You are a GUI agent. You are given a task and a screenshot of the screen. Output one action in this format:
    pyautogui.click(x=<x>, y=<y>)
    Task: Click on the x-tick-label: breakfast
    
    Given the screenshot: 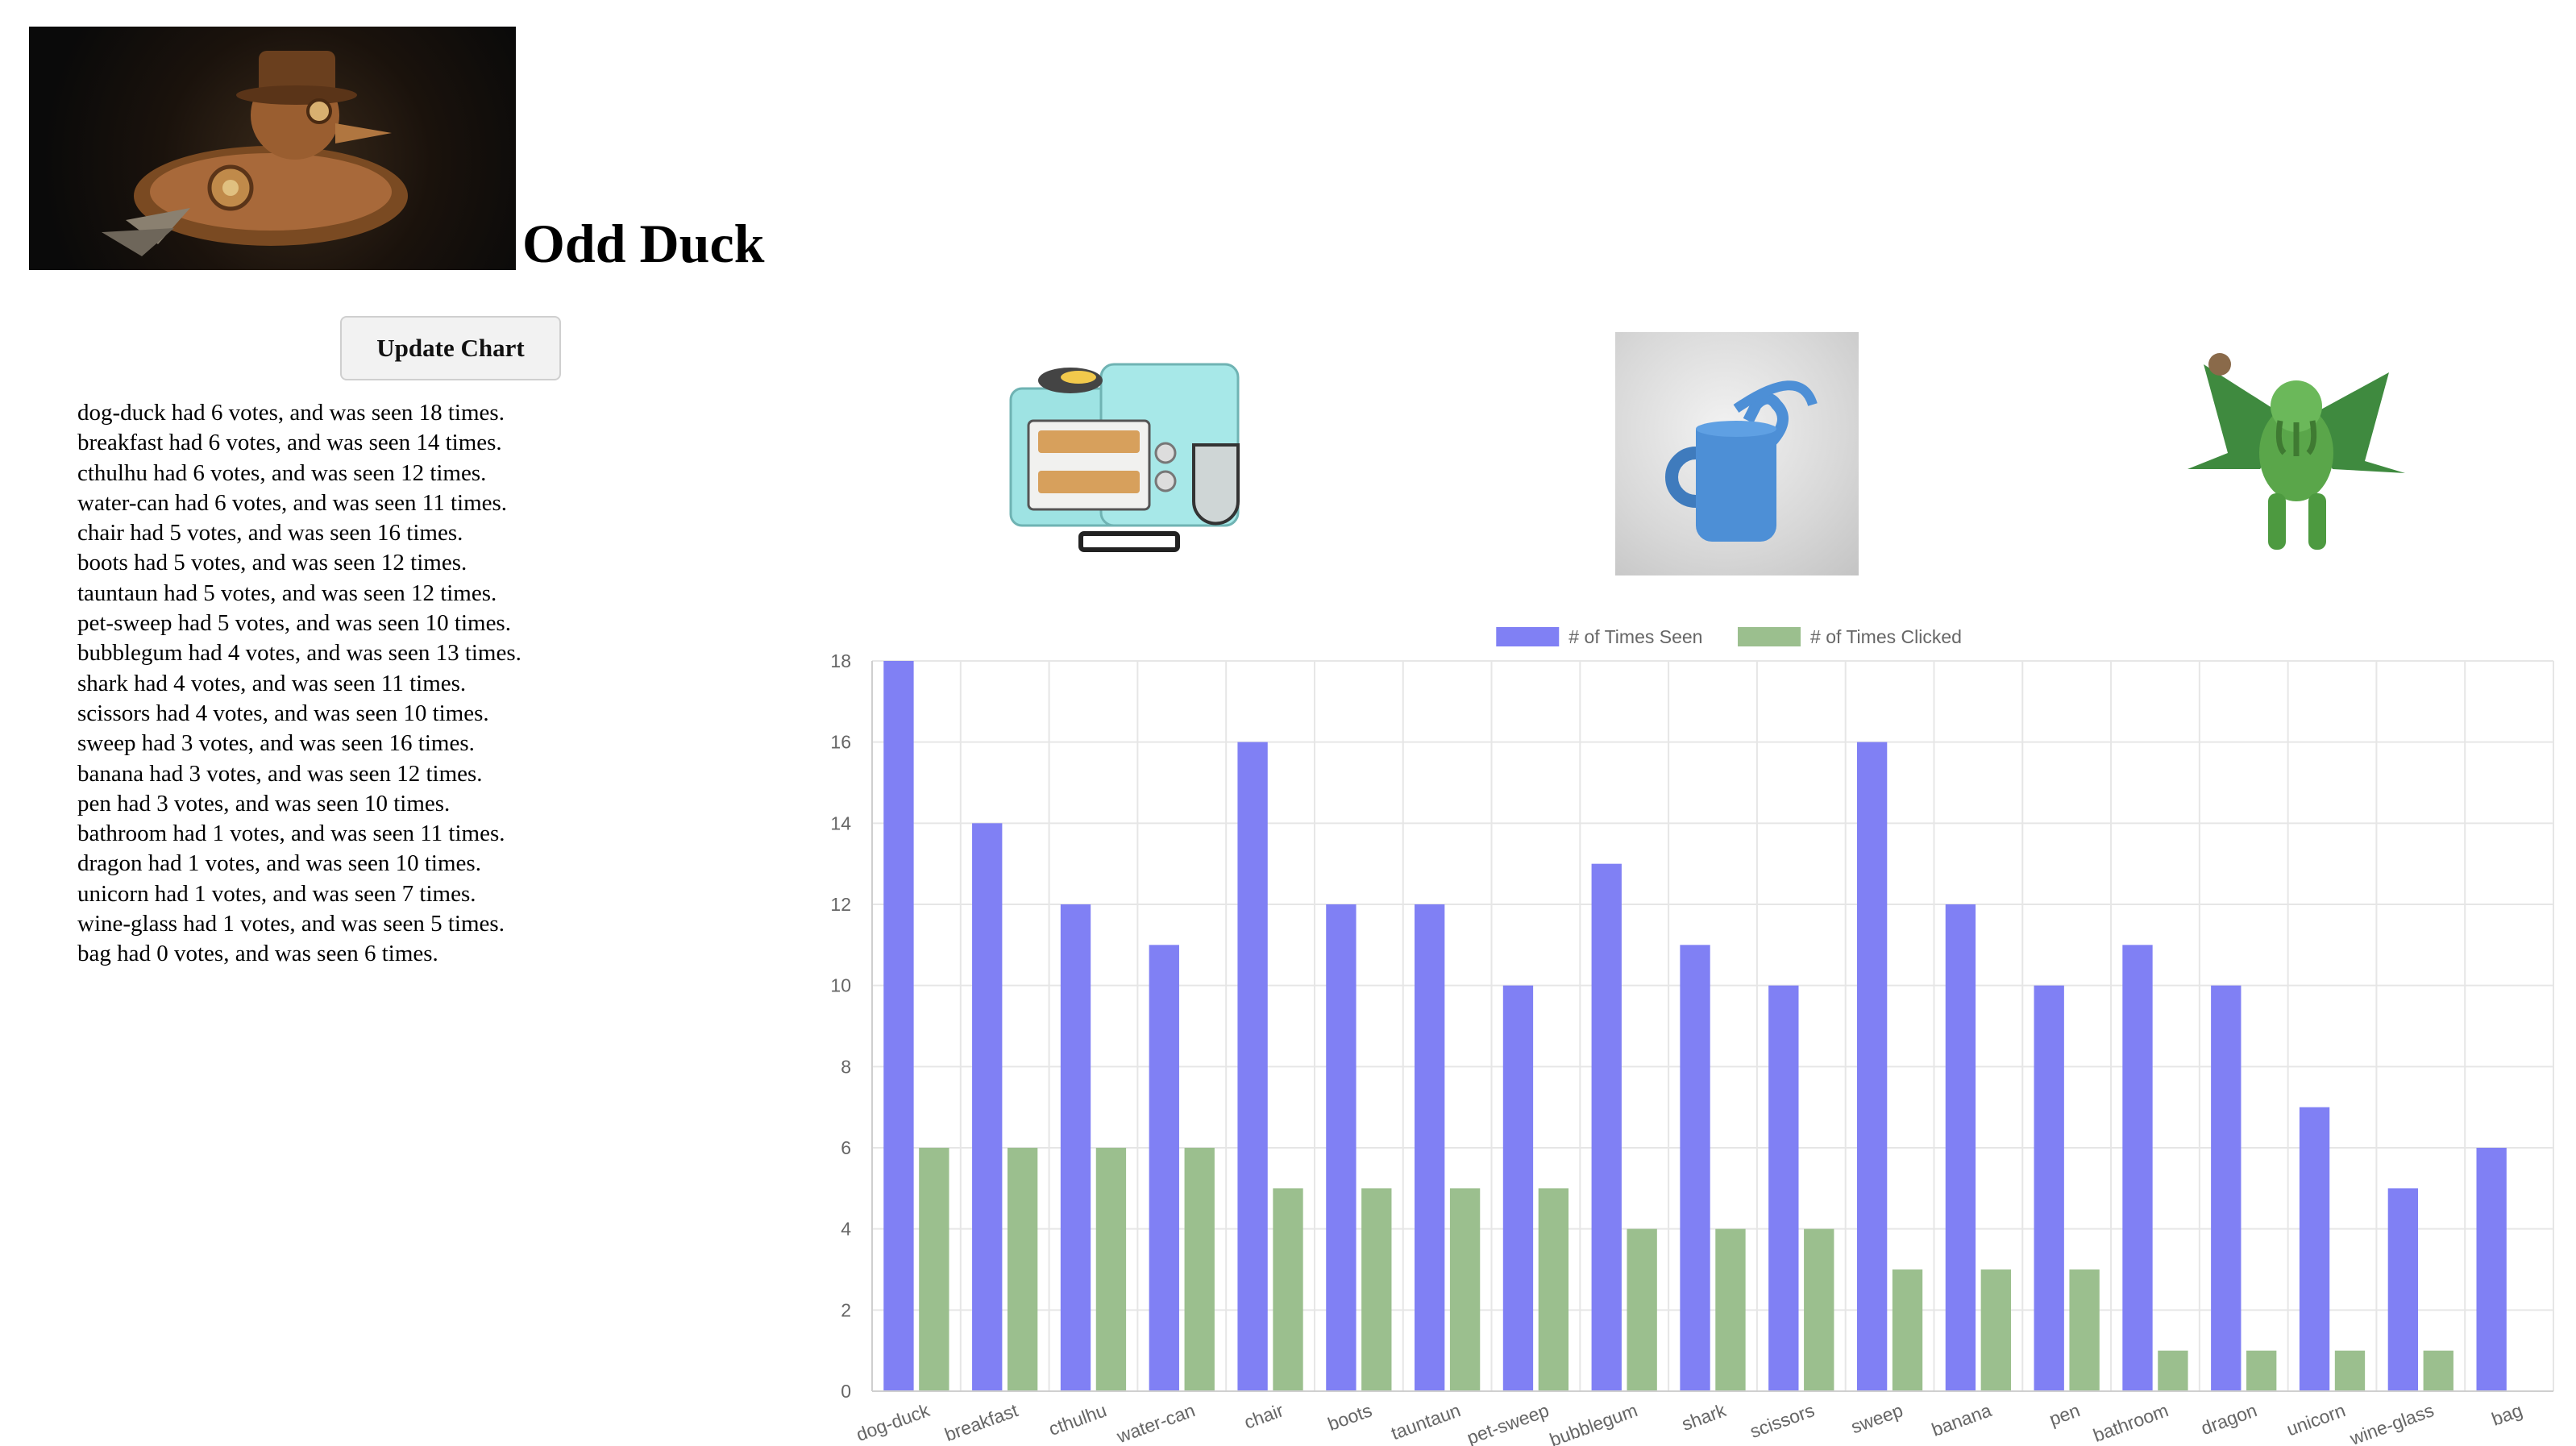 What is the action you would take?
    pyautogui.click(x=981, y=1422)
    